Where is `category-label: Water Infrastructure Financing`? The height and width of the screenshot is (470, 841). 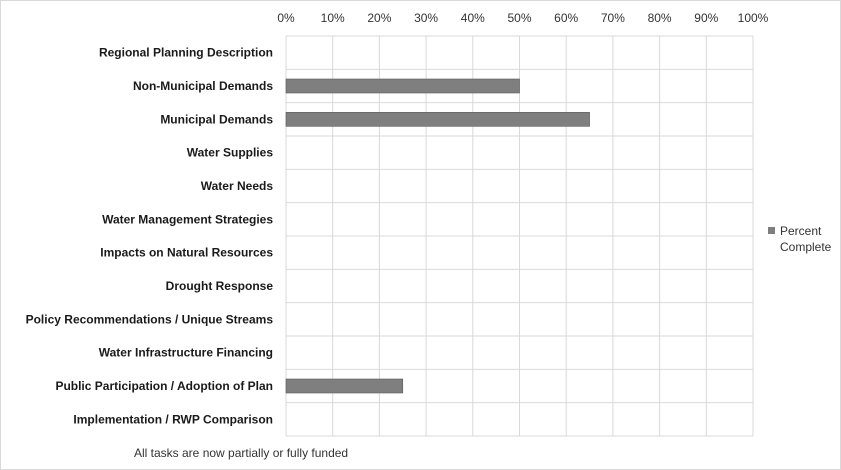 category-label: Water Infrastructure Financing is located at coordinates (186, 353).